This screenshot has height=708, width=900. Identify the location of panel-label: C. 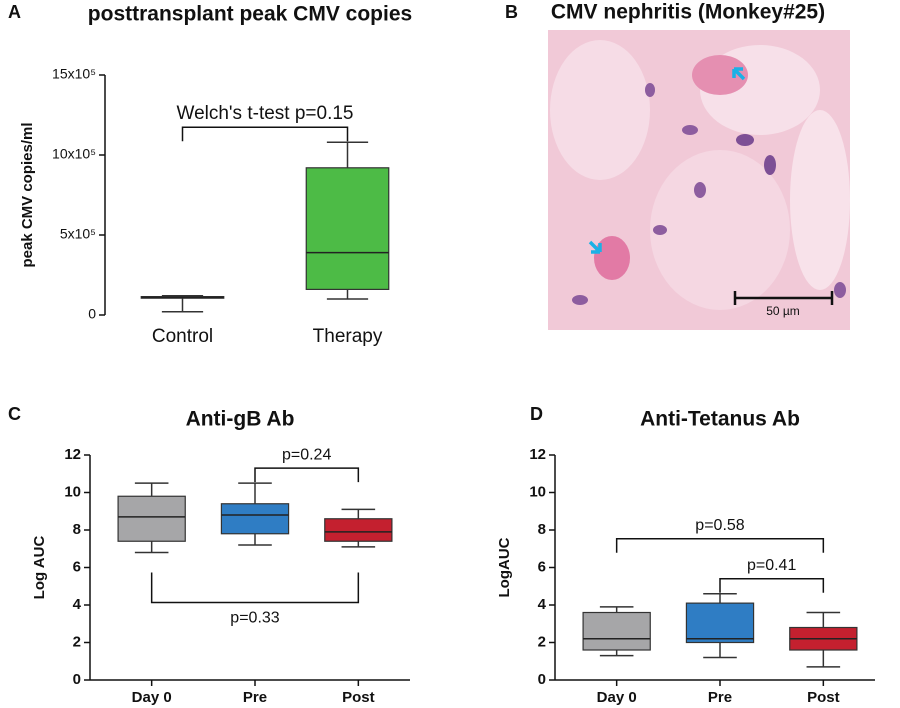
(14, 414).